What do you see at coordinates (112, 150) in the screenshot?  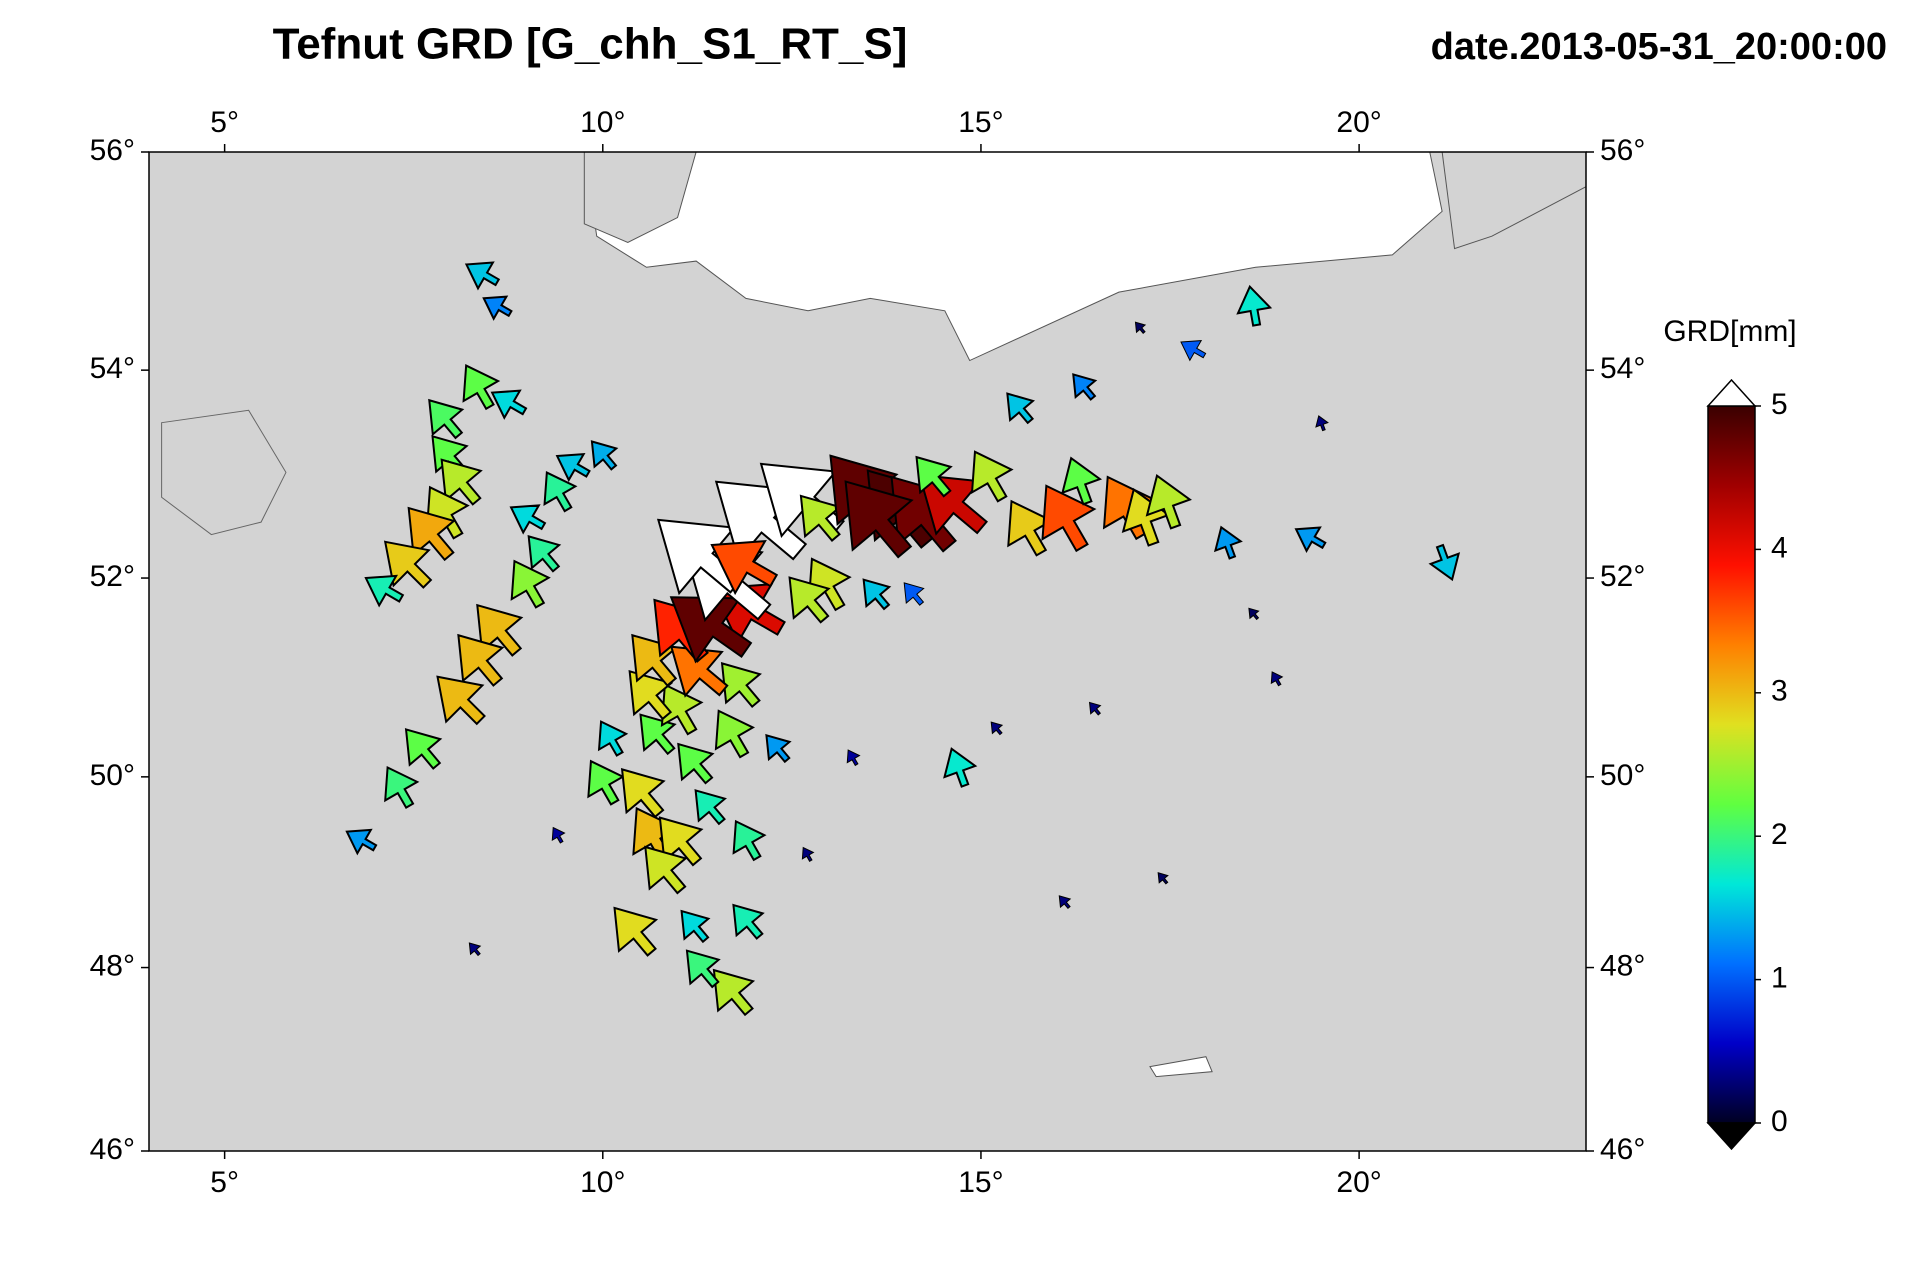 I see `y-tick-label: 56°` at bounding box center [112, 150].